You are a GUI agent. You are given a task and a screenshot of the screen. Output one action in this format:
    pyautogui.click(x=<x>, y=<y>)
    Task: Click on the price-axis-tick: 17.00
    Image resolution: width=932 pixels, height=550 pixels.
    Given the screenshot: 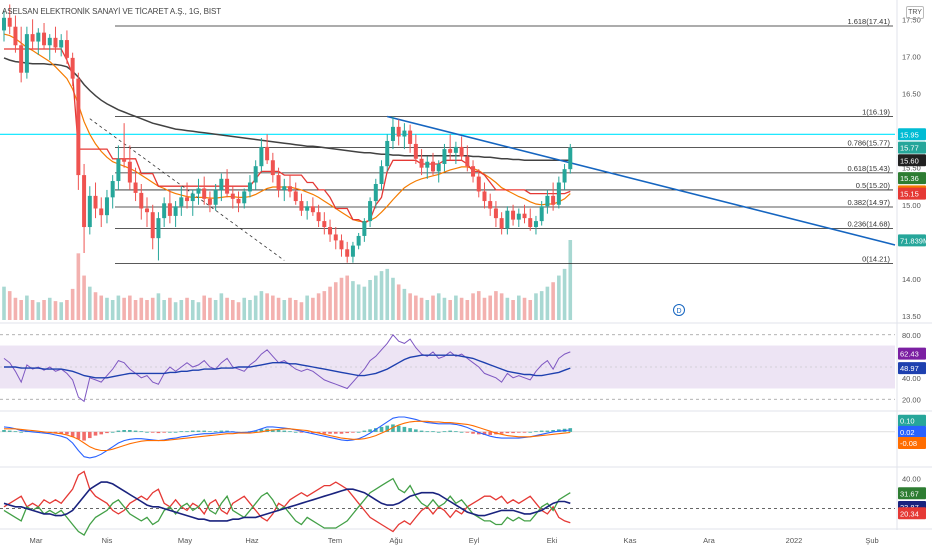 What is the action you would take?
    pyautogui.click(x=911, y=56)
    